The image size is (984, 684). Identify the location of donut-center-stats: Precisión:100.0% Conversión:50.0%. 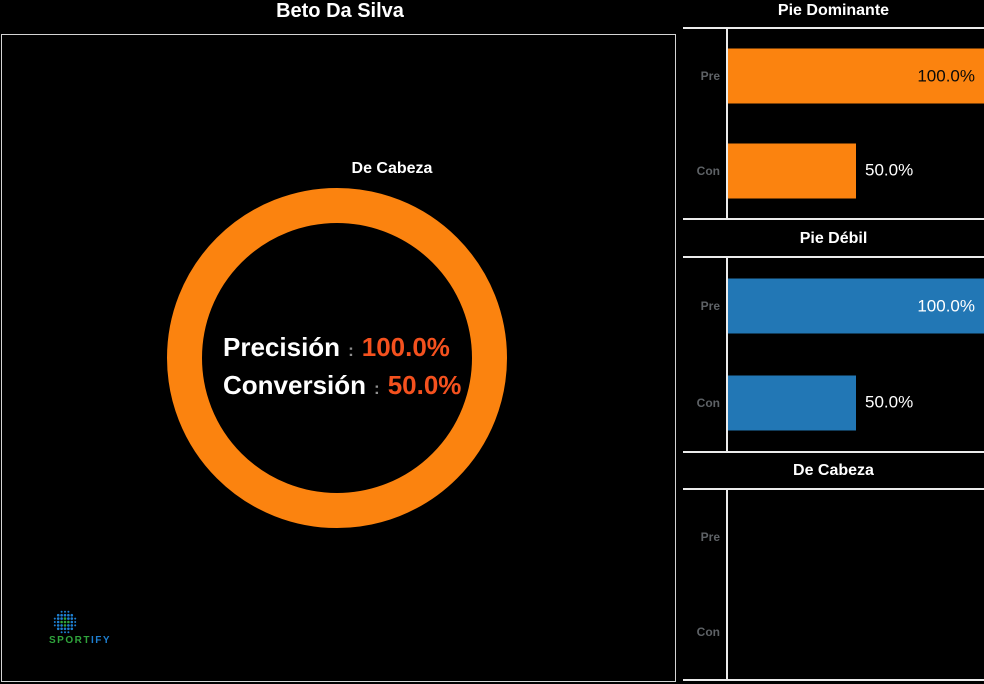
(342, 368).